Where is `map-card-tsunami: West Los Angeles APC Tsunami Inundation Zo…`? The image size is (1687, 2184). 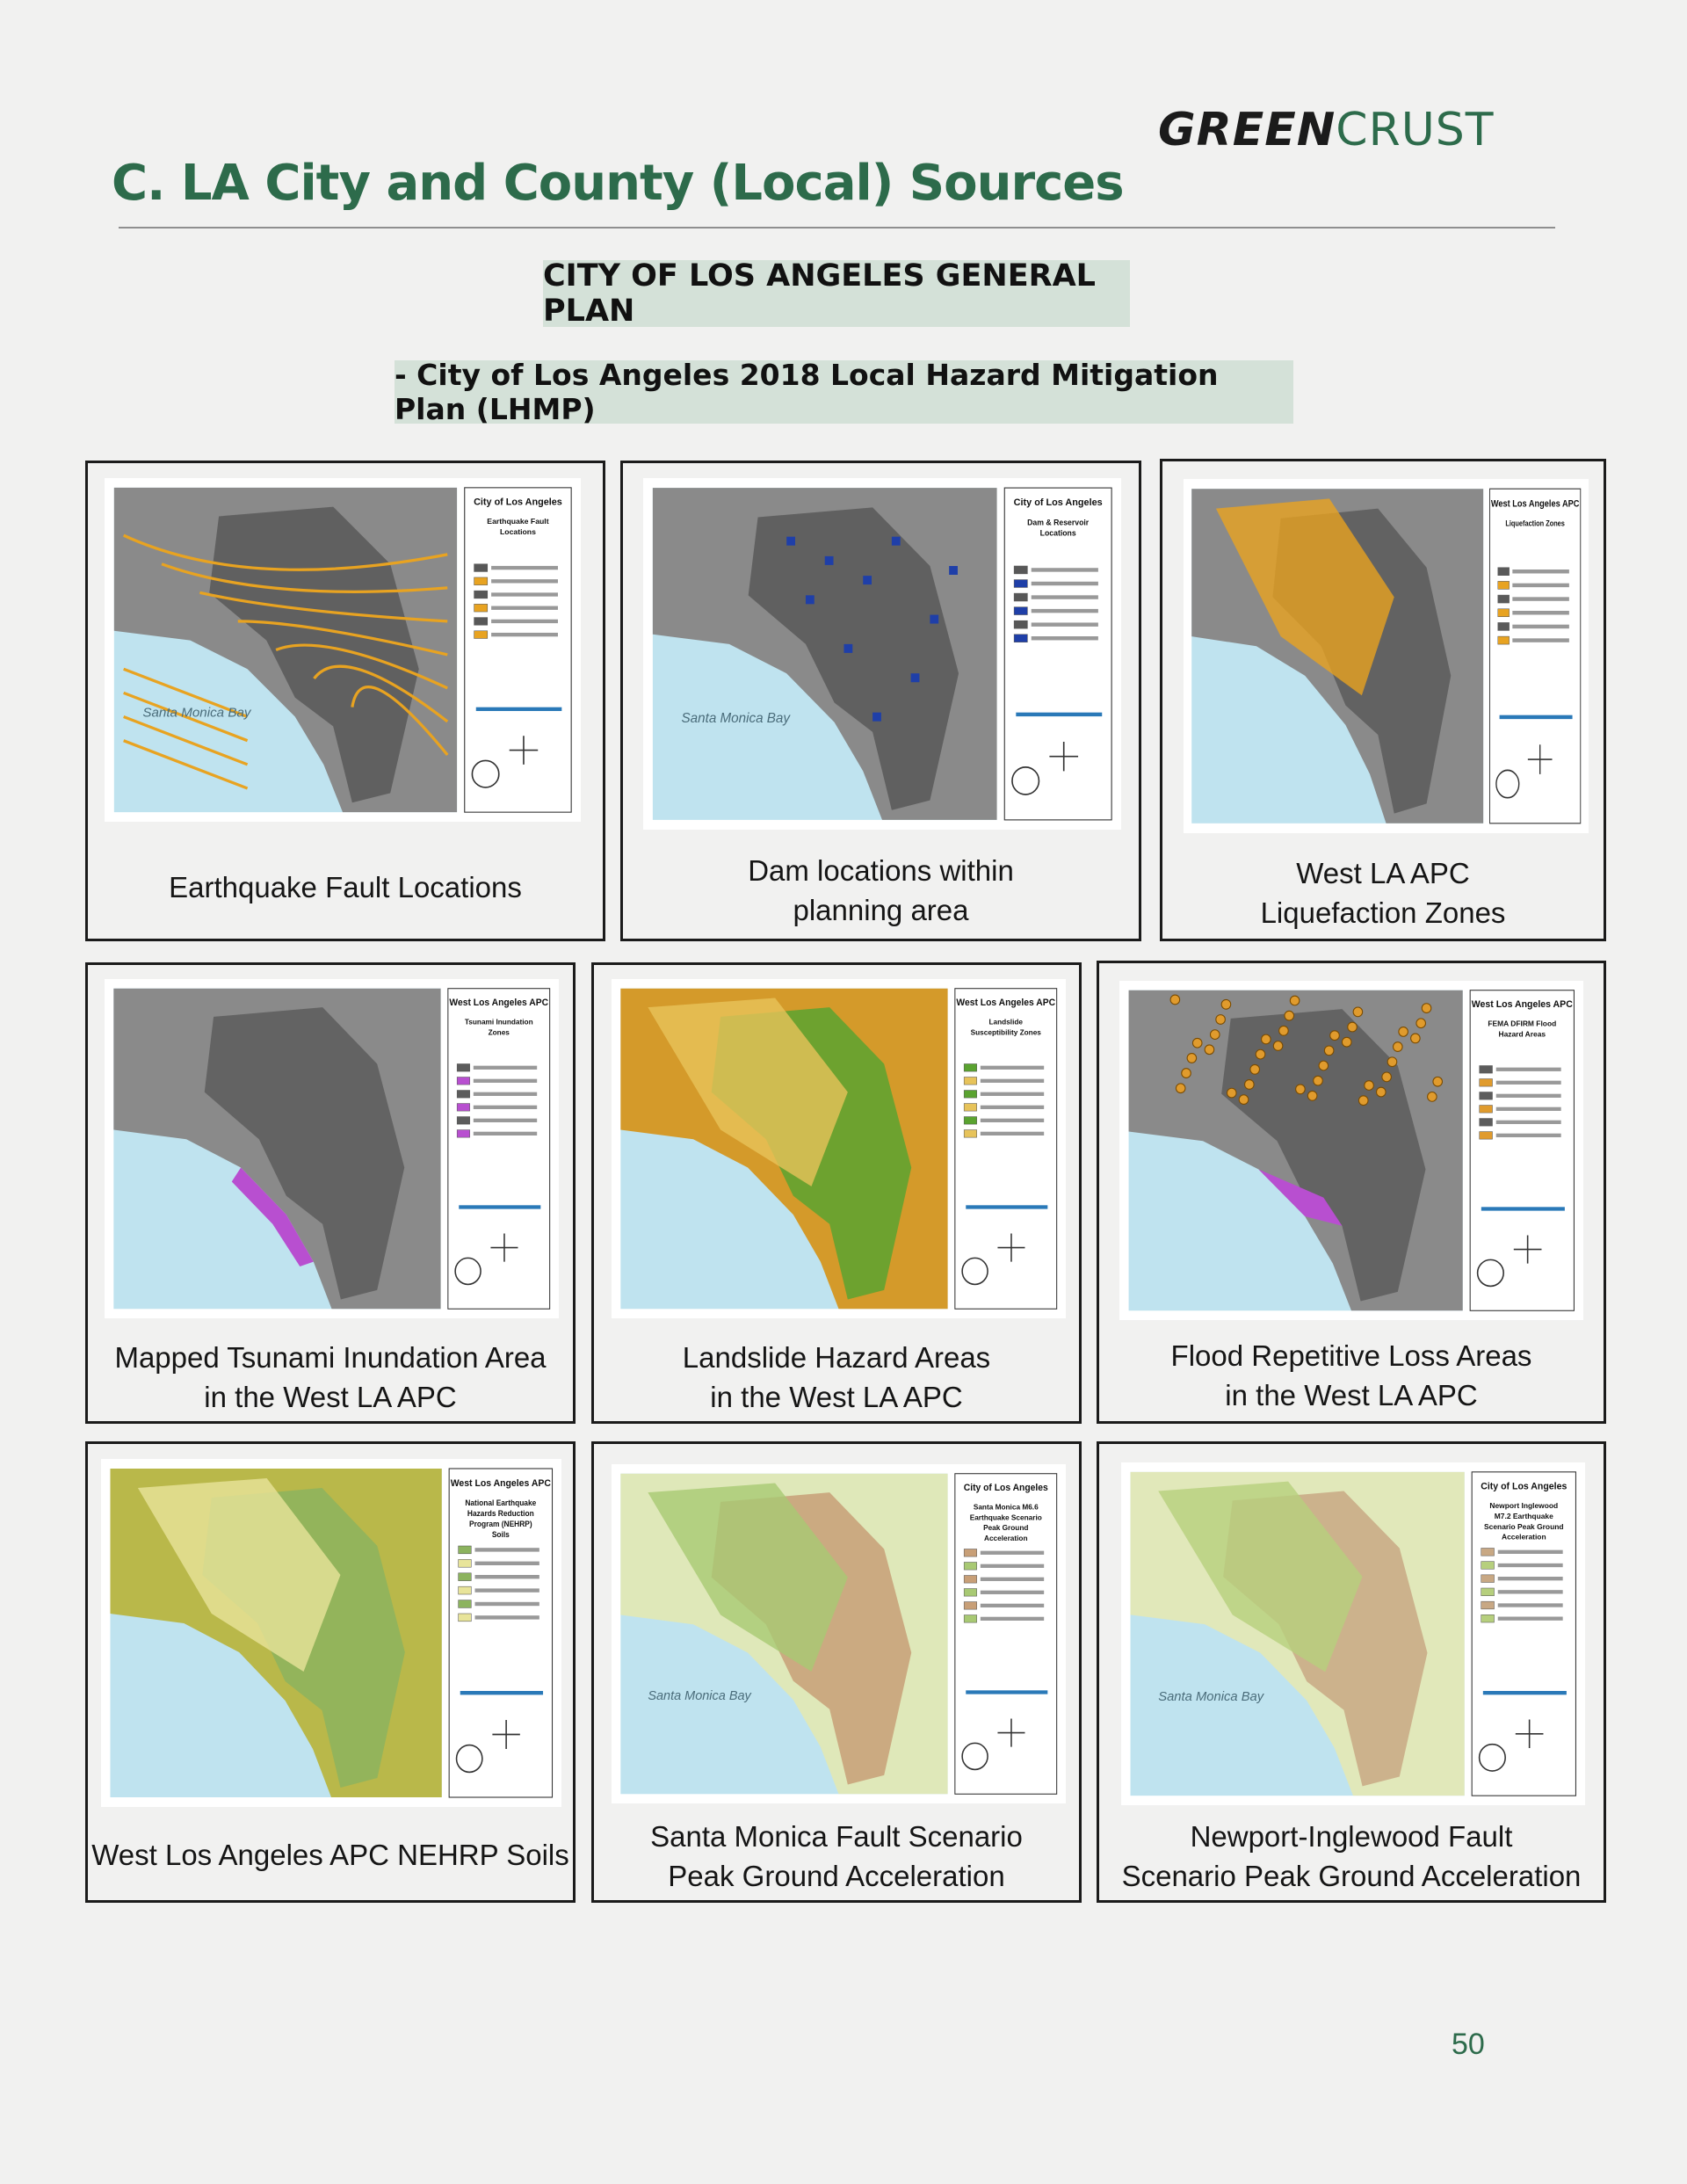 map-card-tsunami: West Los Angeles APC Tsunami Inundation Zo… is located at coordinates (330, 1193).